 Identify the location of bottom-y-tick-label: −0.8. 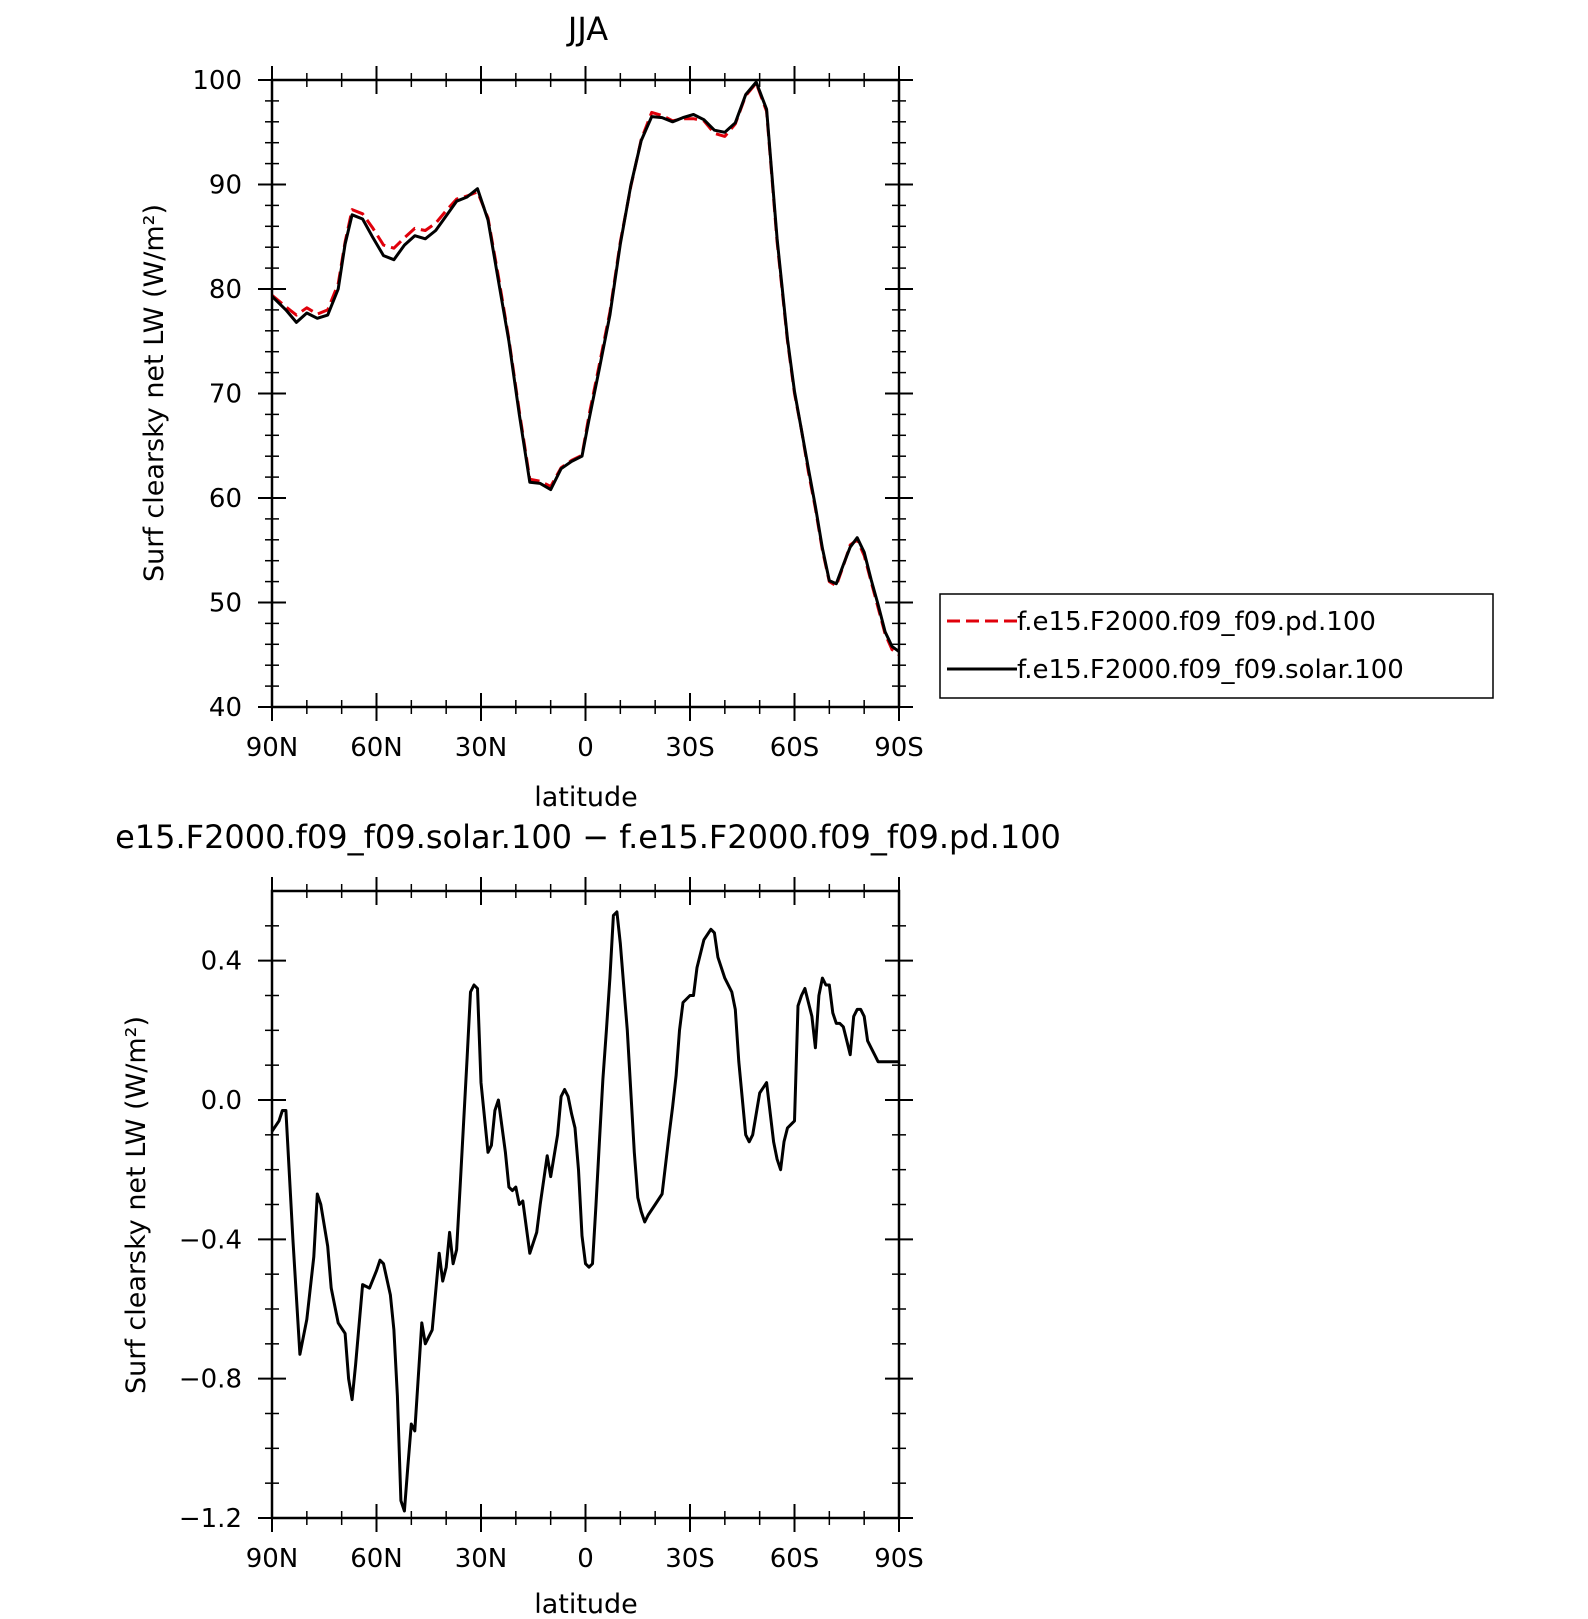
(210, 1380).